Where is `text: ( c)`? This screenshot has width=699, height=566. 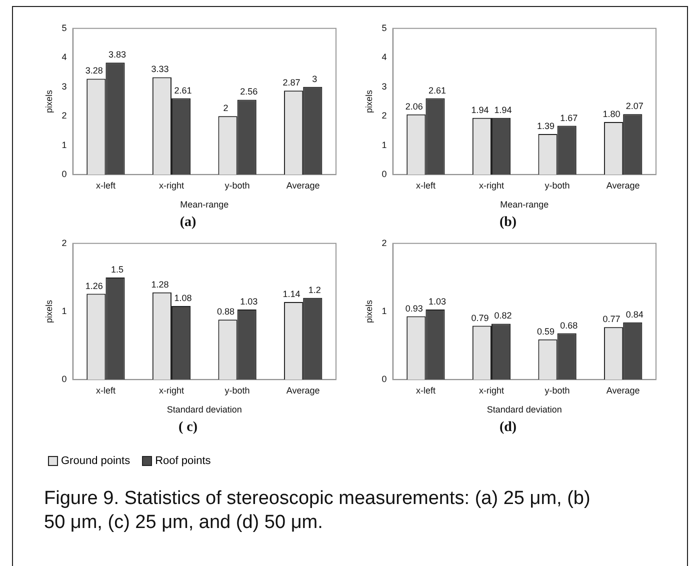 text: ( c) is located at coordinates (188, 428).